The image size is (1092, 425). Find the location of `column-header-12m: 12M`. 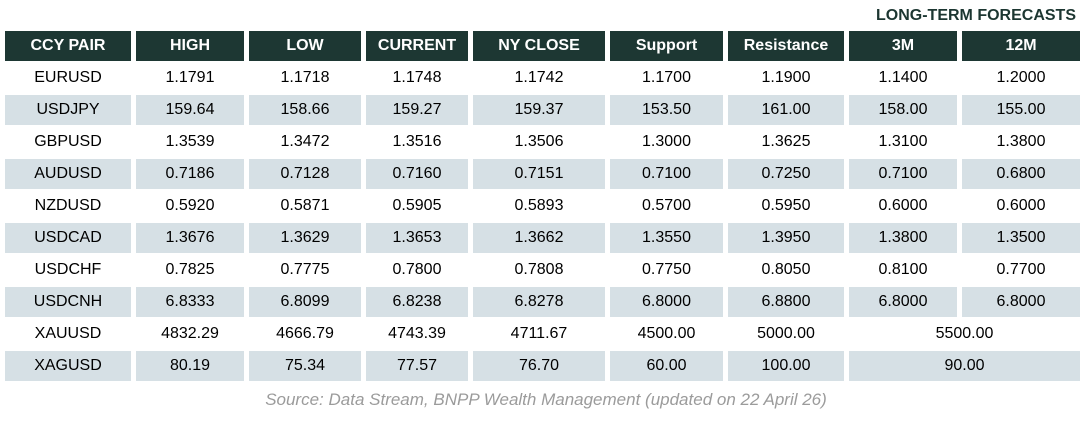

column-header-12m: 12M is located at coordinates (1021, 46).